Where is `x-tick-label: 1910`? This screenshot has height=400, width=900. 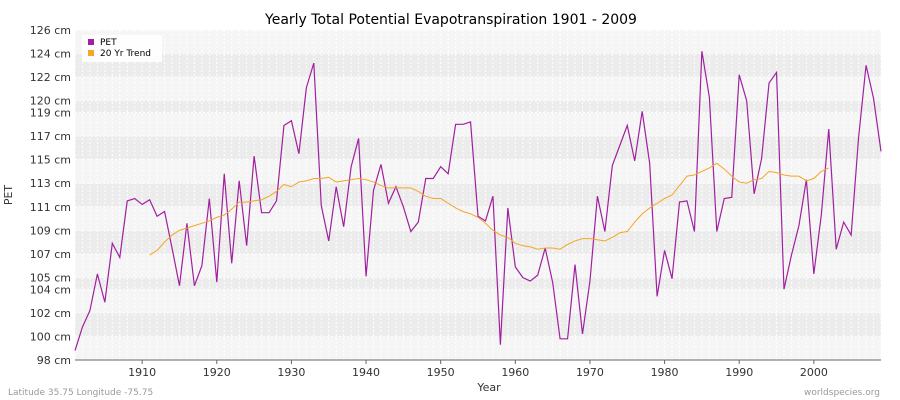 x-tick-label: 1910 is located at coordinates (142, 372).